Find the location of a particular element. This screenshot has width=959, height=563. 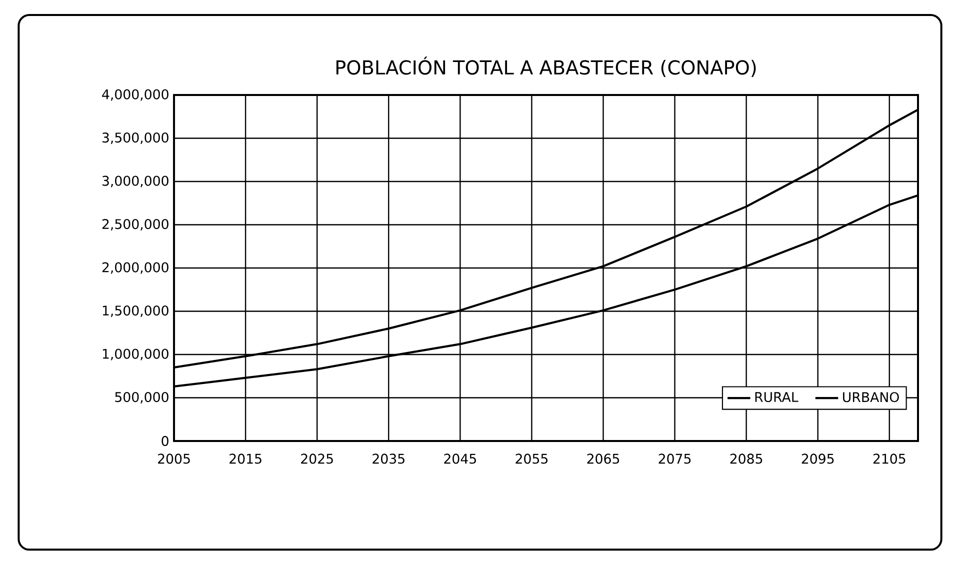

y-tick-label: 500,000 is located at coordinates (141, 398).